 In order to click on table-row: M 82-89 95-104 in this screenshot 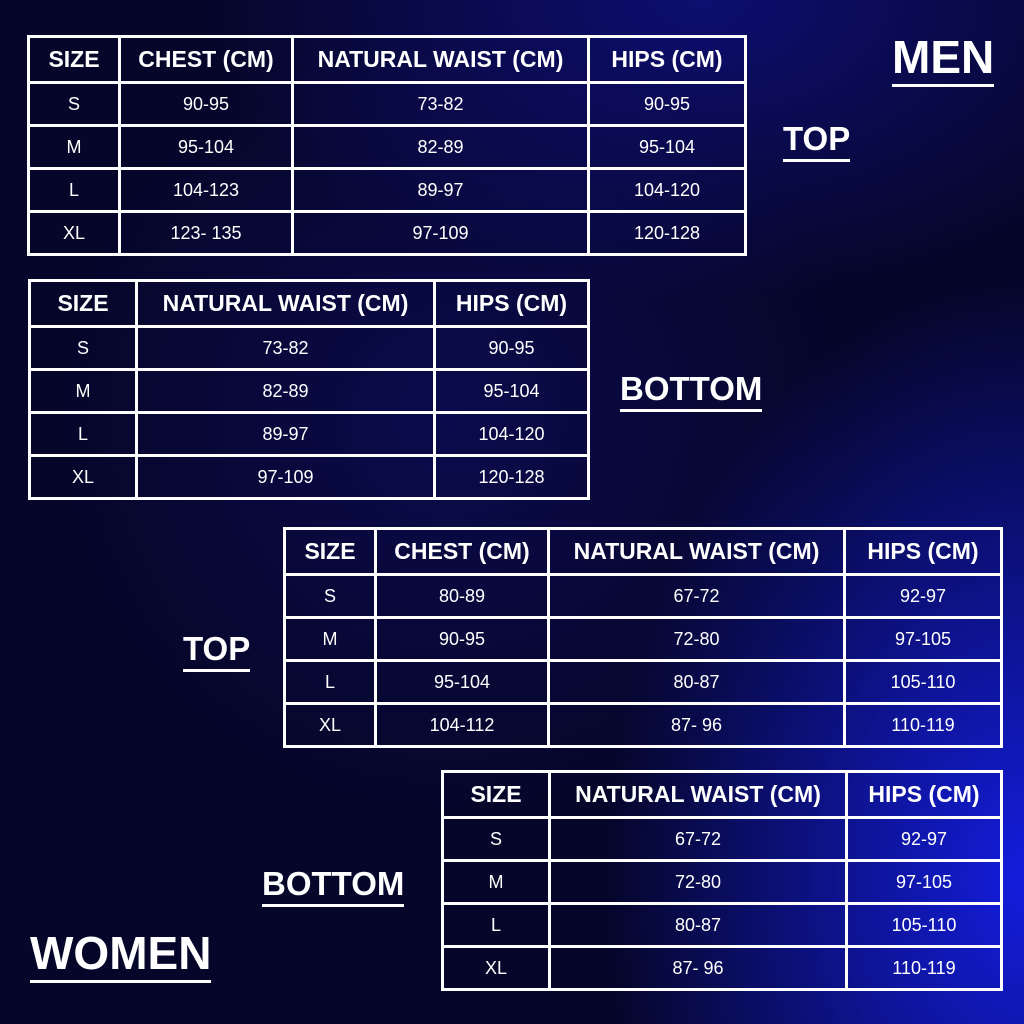, I will do `click(309, 391)`.